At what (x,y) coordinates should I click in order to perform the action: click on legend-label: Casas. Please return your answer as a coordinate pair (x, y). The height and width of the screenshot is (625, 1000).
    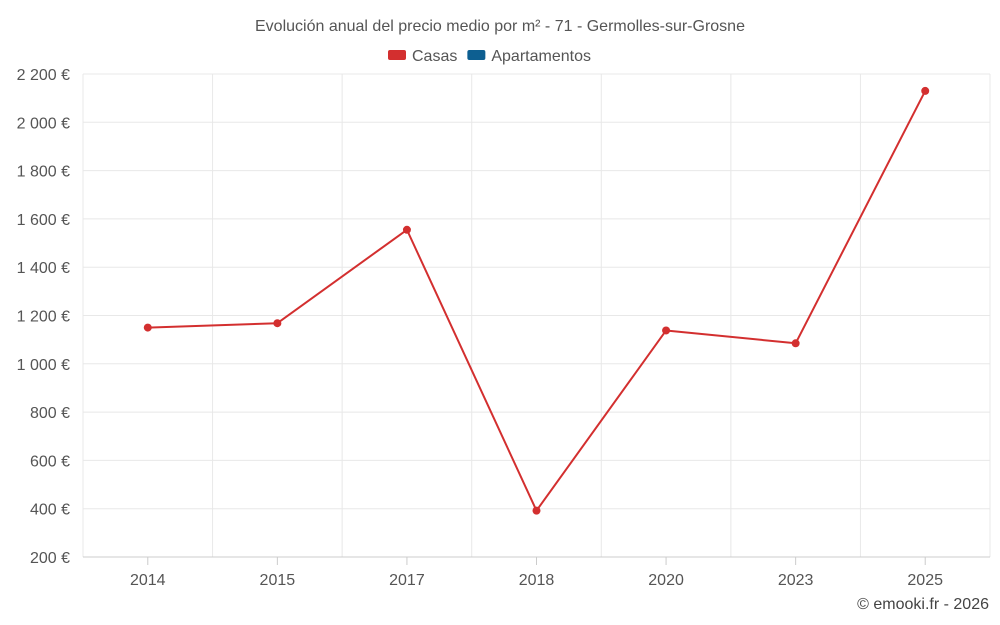
    Looking at the image, I should click on (434, 56).